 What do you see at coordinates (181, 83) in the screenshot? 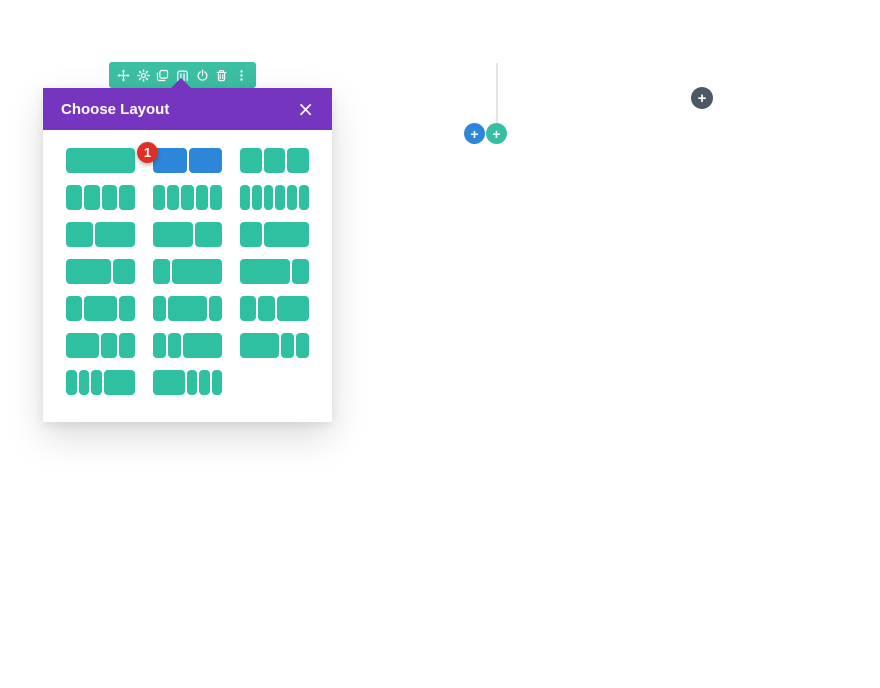
I see `modal-pointer-arrow` at bounding box center [181, 83].